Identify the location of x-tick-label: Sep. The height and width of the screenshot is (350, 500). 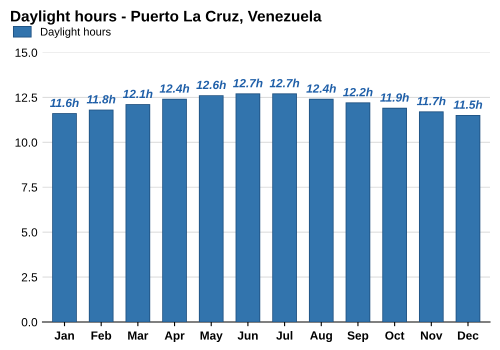
(357, 336).